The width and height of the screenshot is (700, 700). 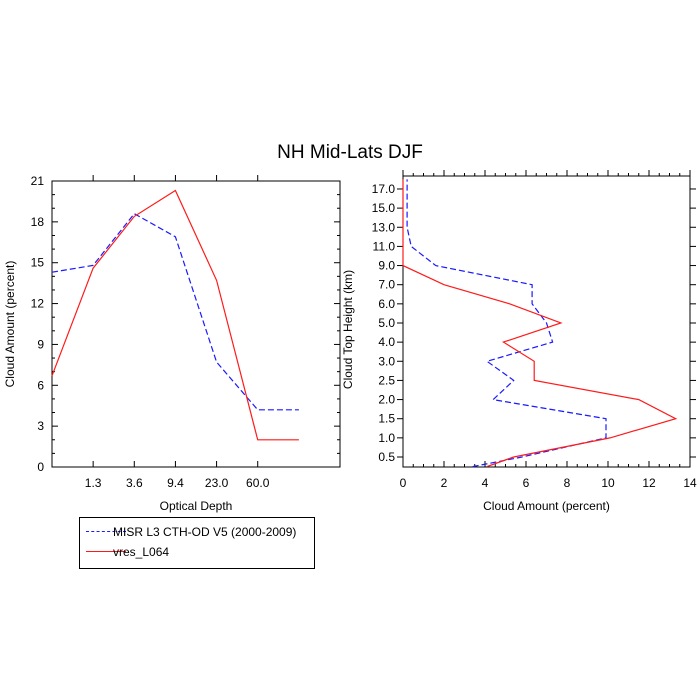 I want to click on legend-swatch-dashed, so click(x=106, y=531).